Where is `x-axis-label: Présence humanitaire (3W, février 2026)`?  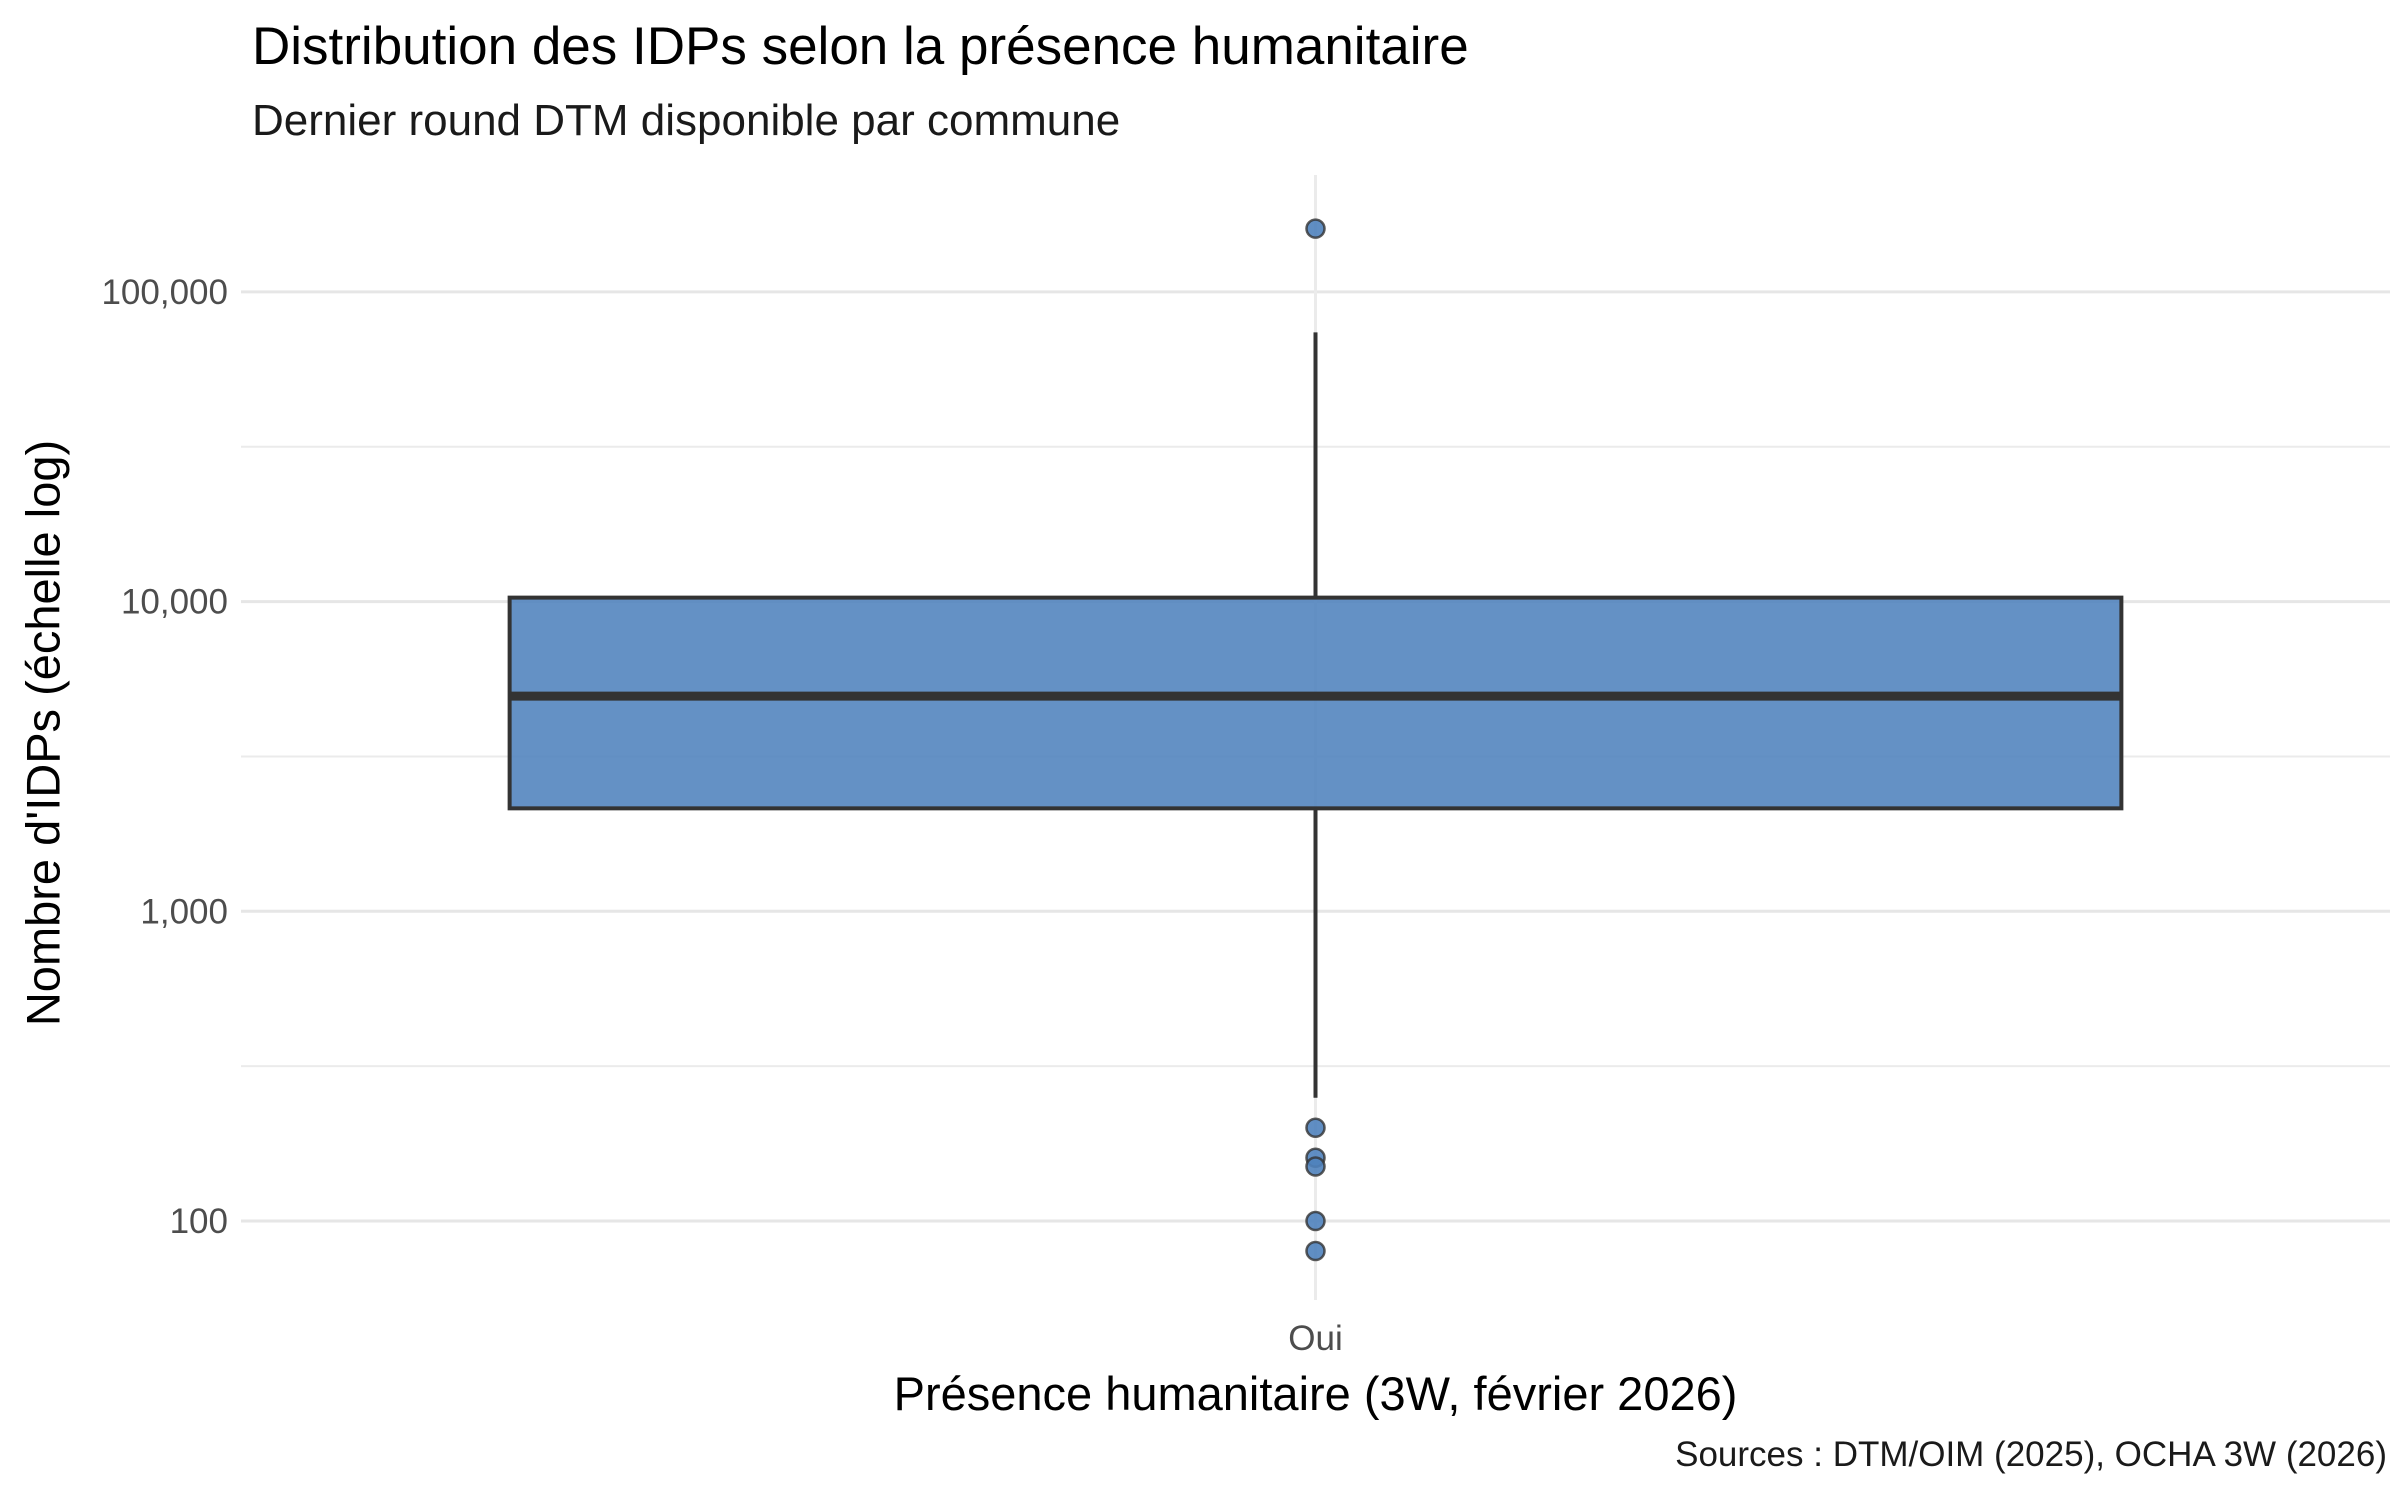 x-axis-label: Présence humanitaire (3W, février 2026) is located at coordinates (1315, 1393).